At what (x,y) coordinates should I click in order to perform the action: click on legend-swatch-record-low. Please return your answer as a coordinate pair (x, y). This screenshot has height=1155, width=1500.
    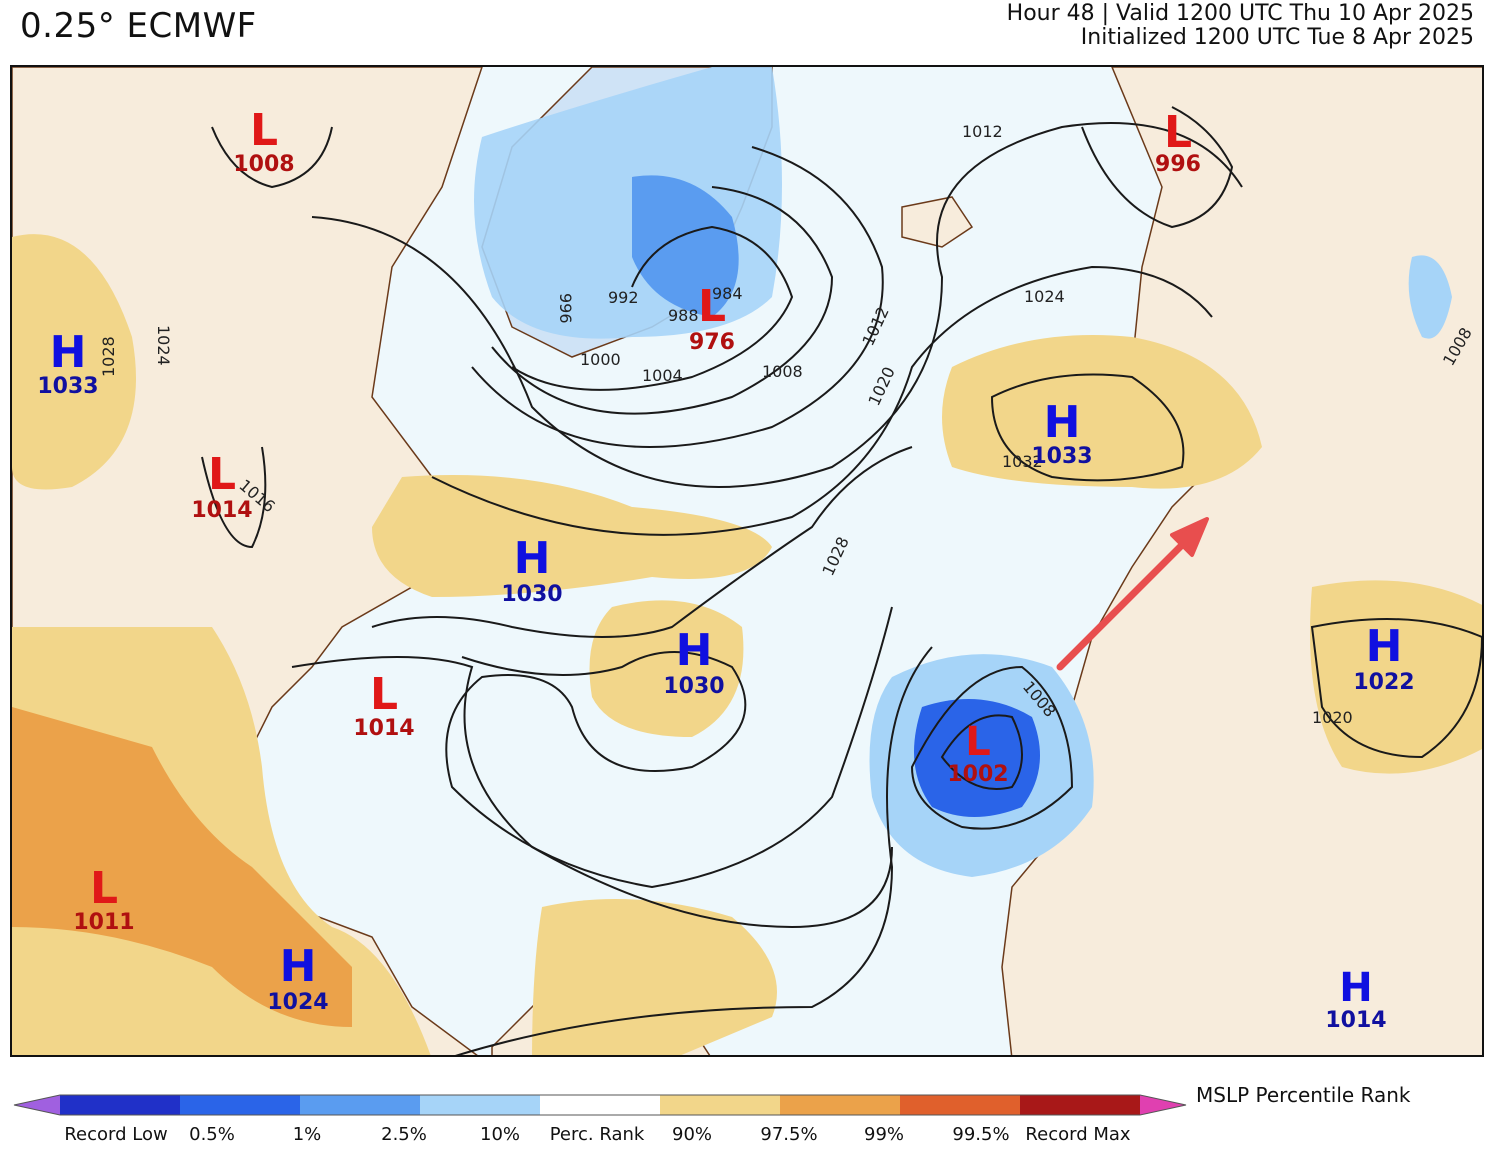
    Looking at the image, I should click on (37, 1105).